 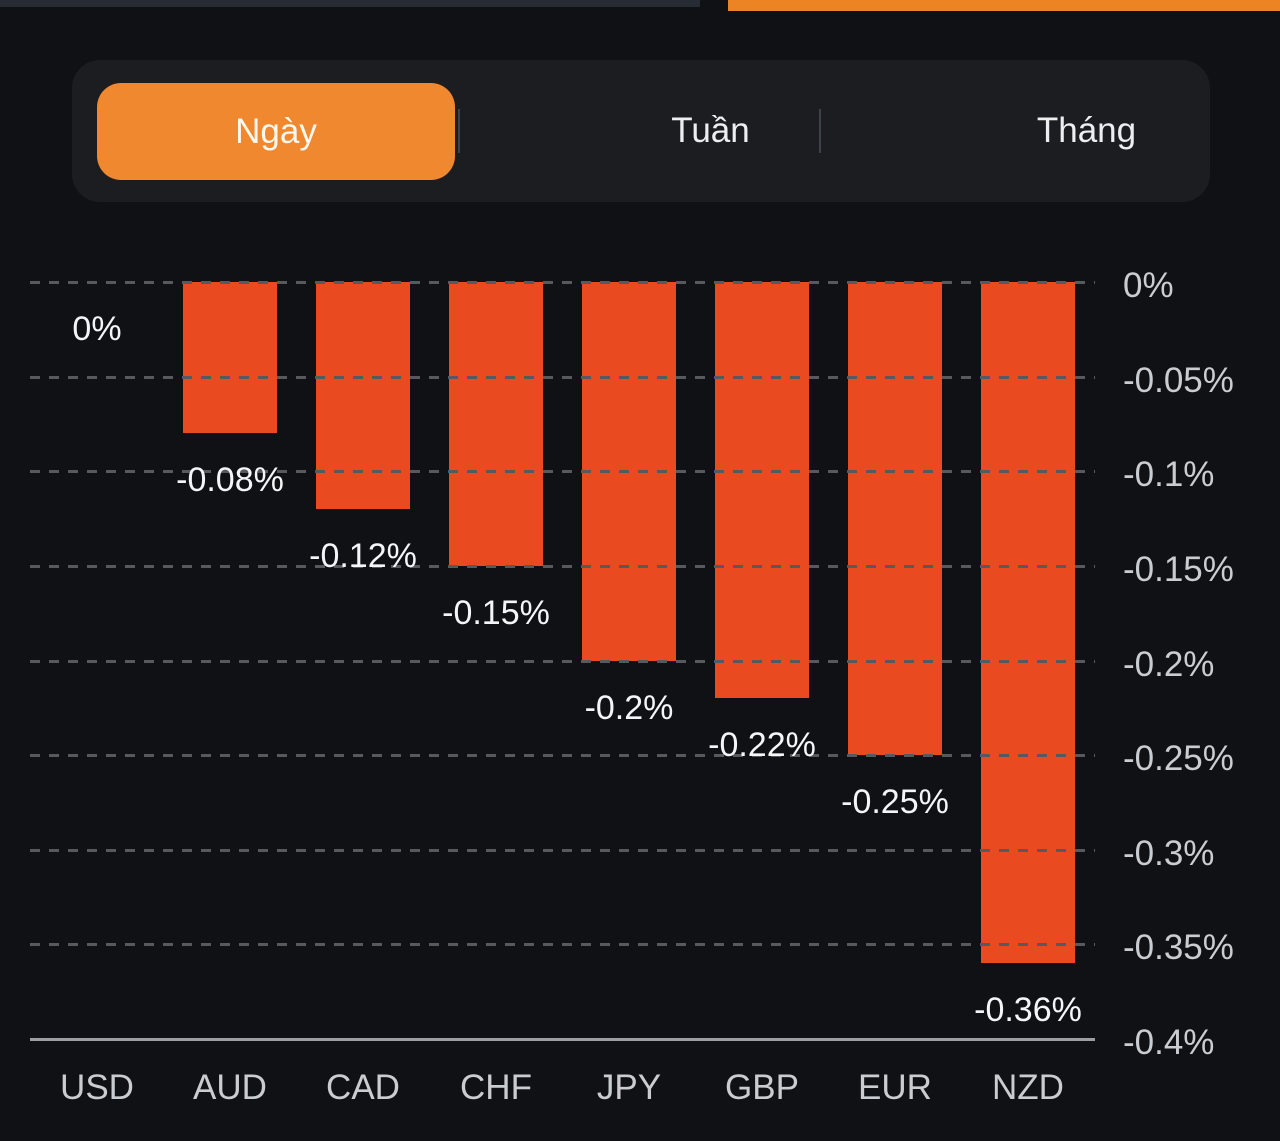 I want to click on y-axis-tick-label: -0.1%, so click(x=1169, y=474).